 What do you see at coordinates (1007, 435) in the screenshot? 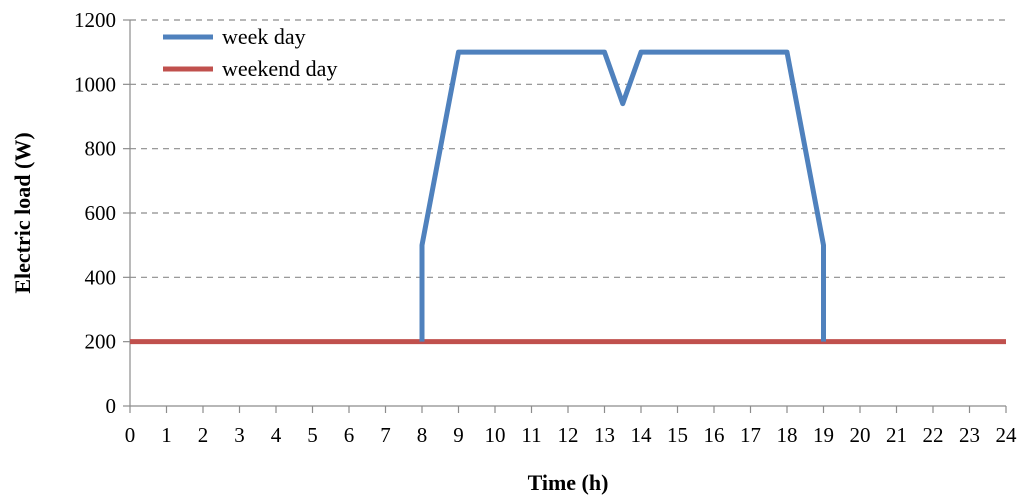
I see `x-tick-label: 24` at bounding box center [1007, 435].